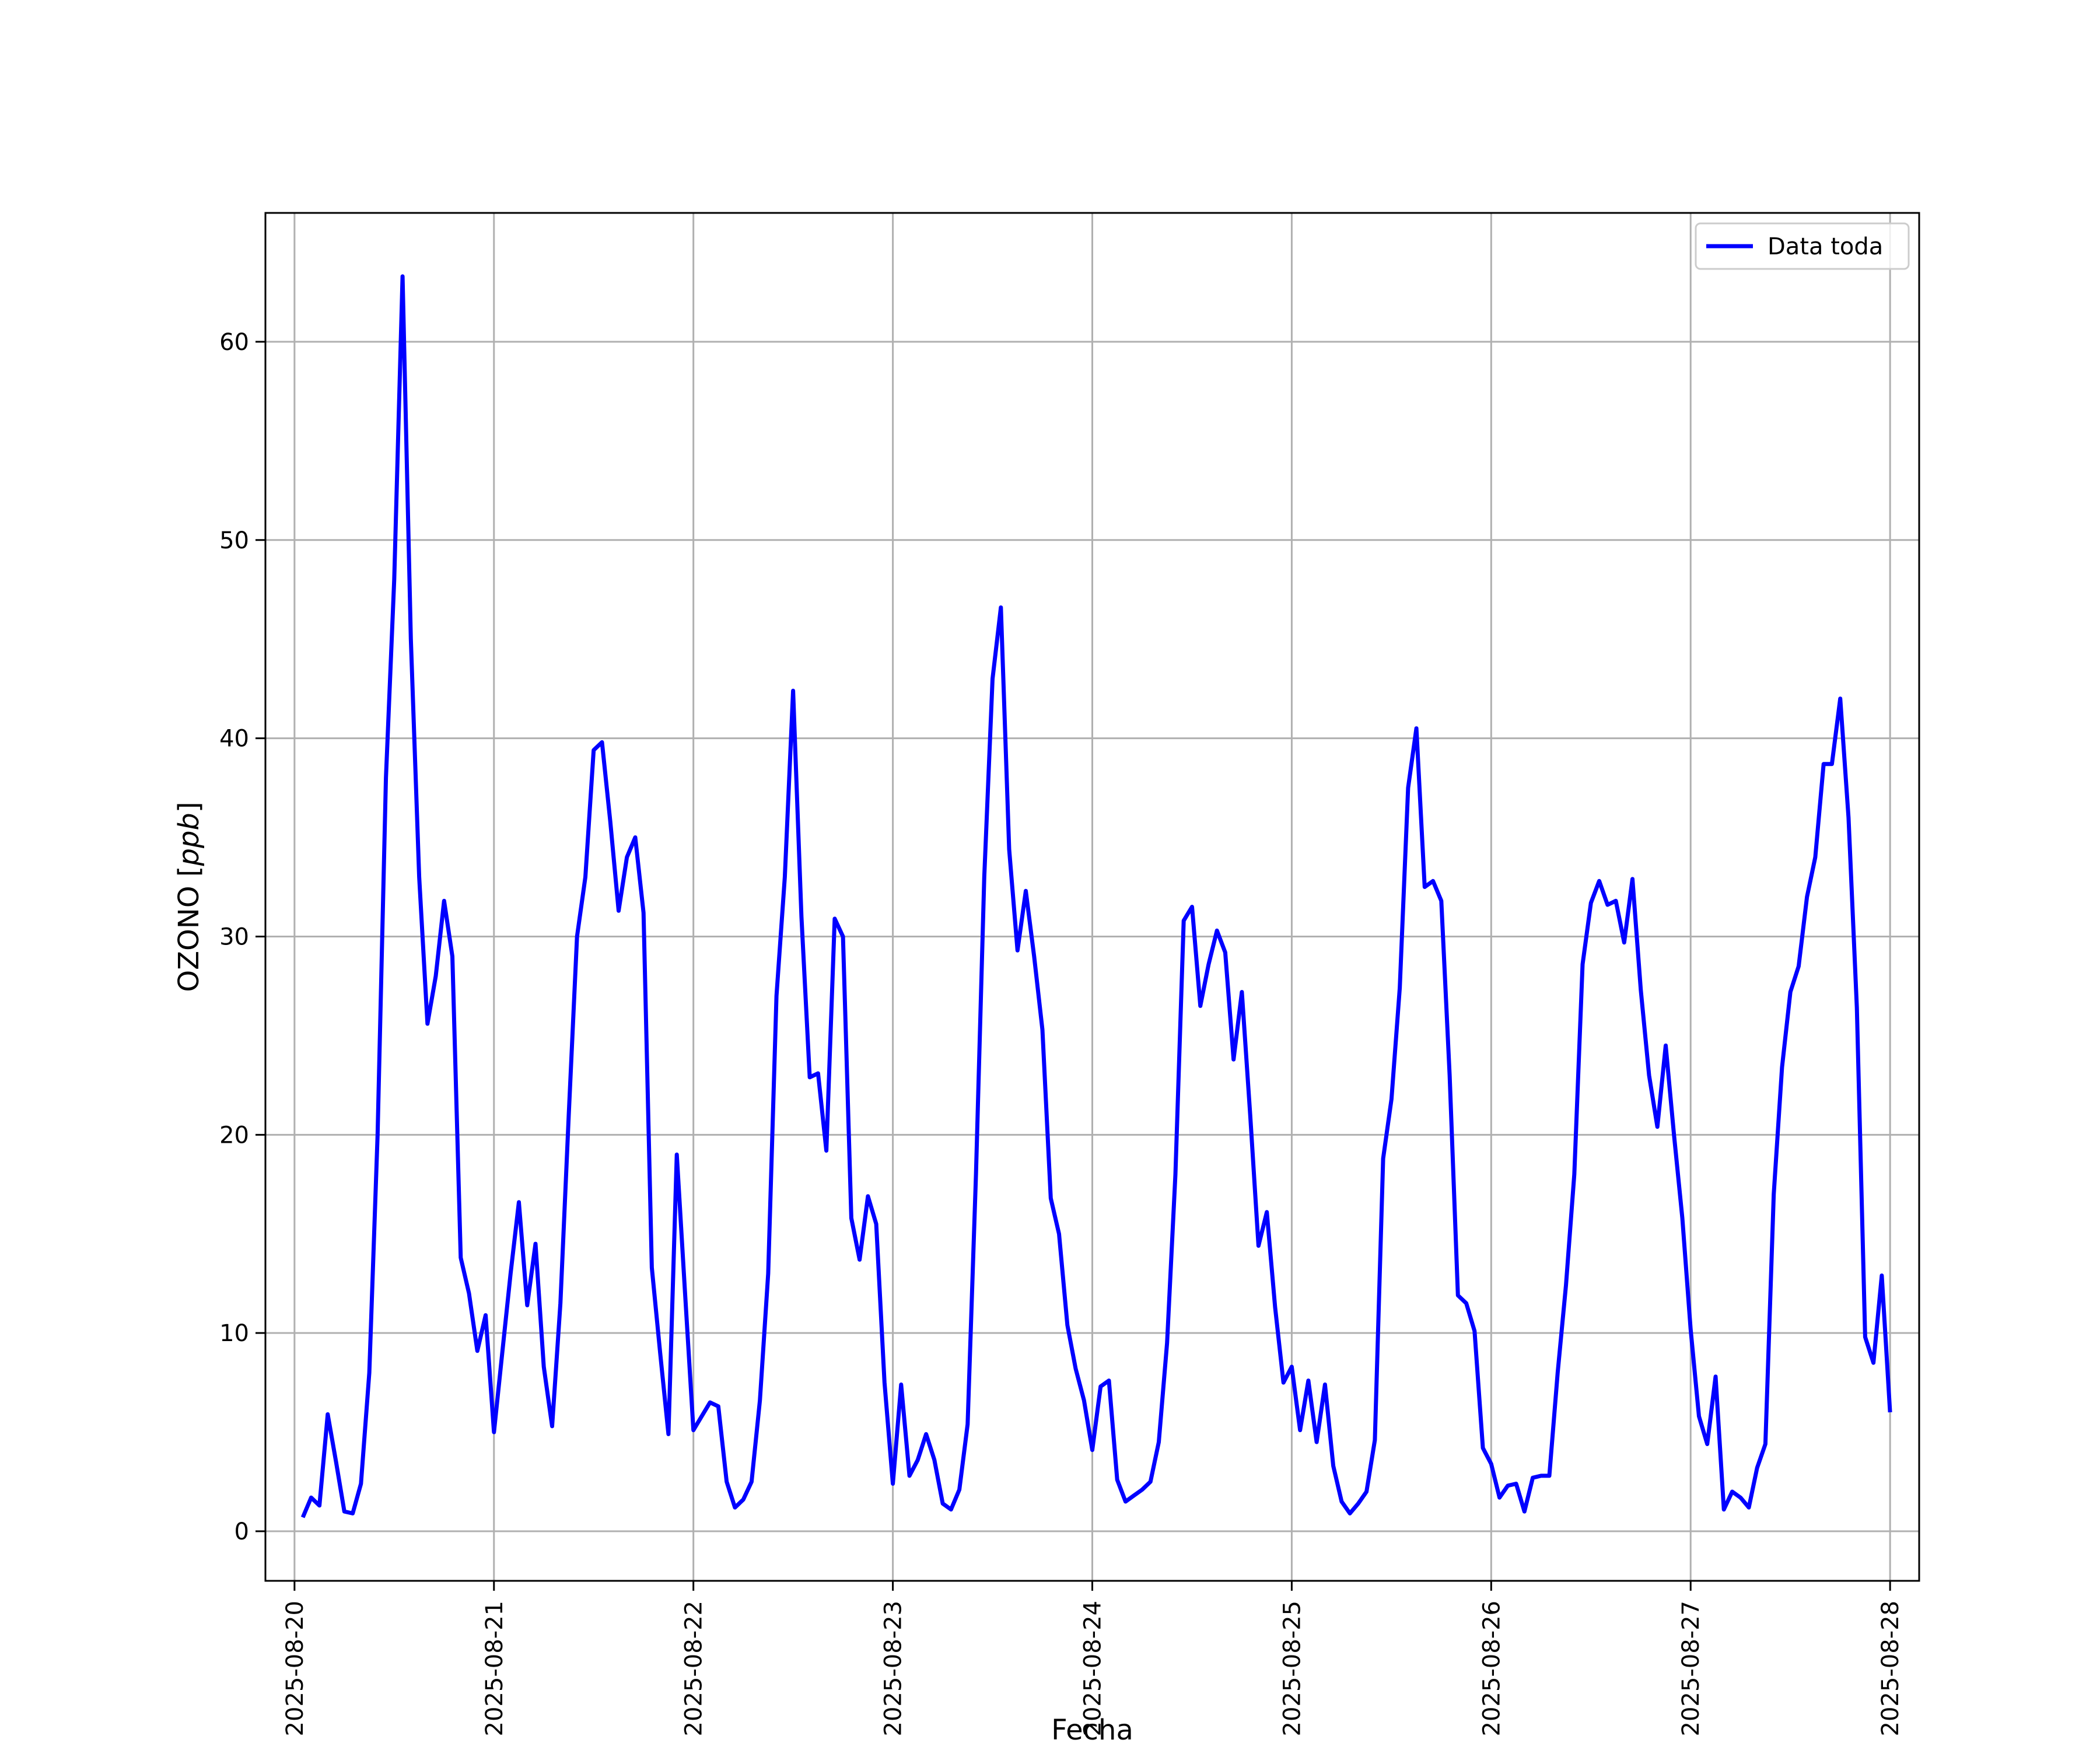 The width and height of the screenshot is (2100, 1750). What do you see at coordinates (1825, 246) in the screenshot?
I see `legend-label: Data toda` at bounding box center [1825, 246].